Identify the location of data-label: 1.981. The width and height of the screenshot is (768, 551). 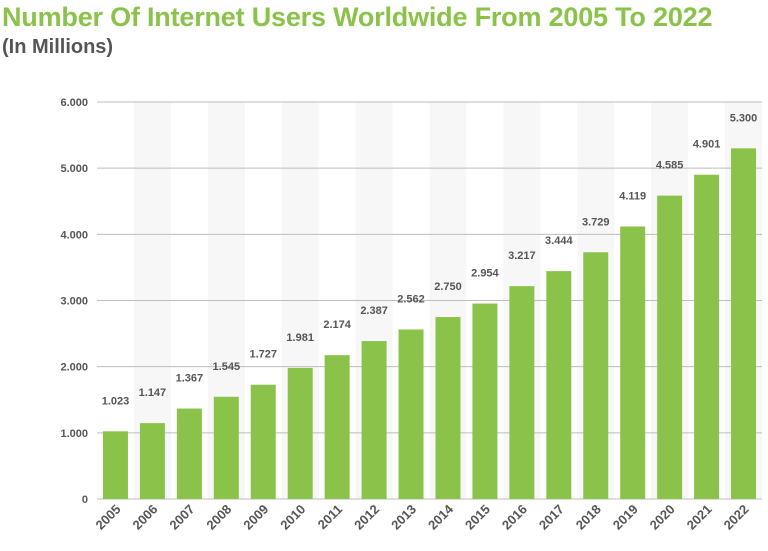
(300, 338).